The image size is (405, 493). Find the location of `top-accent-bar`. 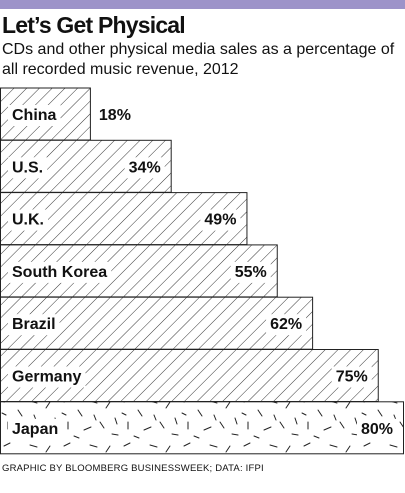

top-accent-bar is located at coordinates (202, 4).